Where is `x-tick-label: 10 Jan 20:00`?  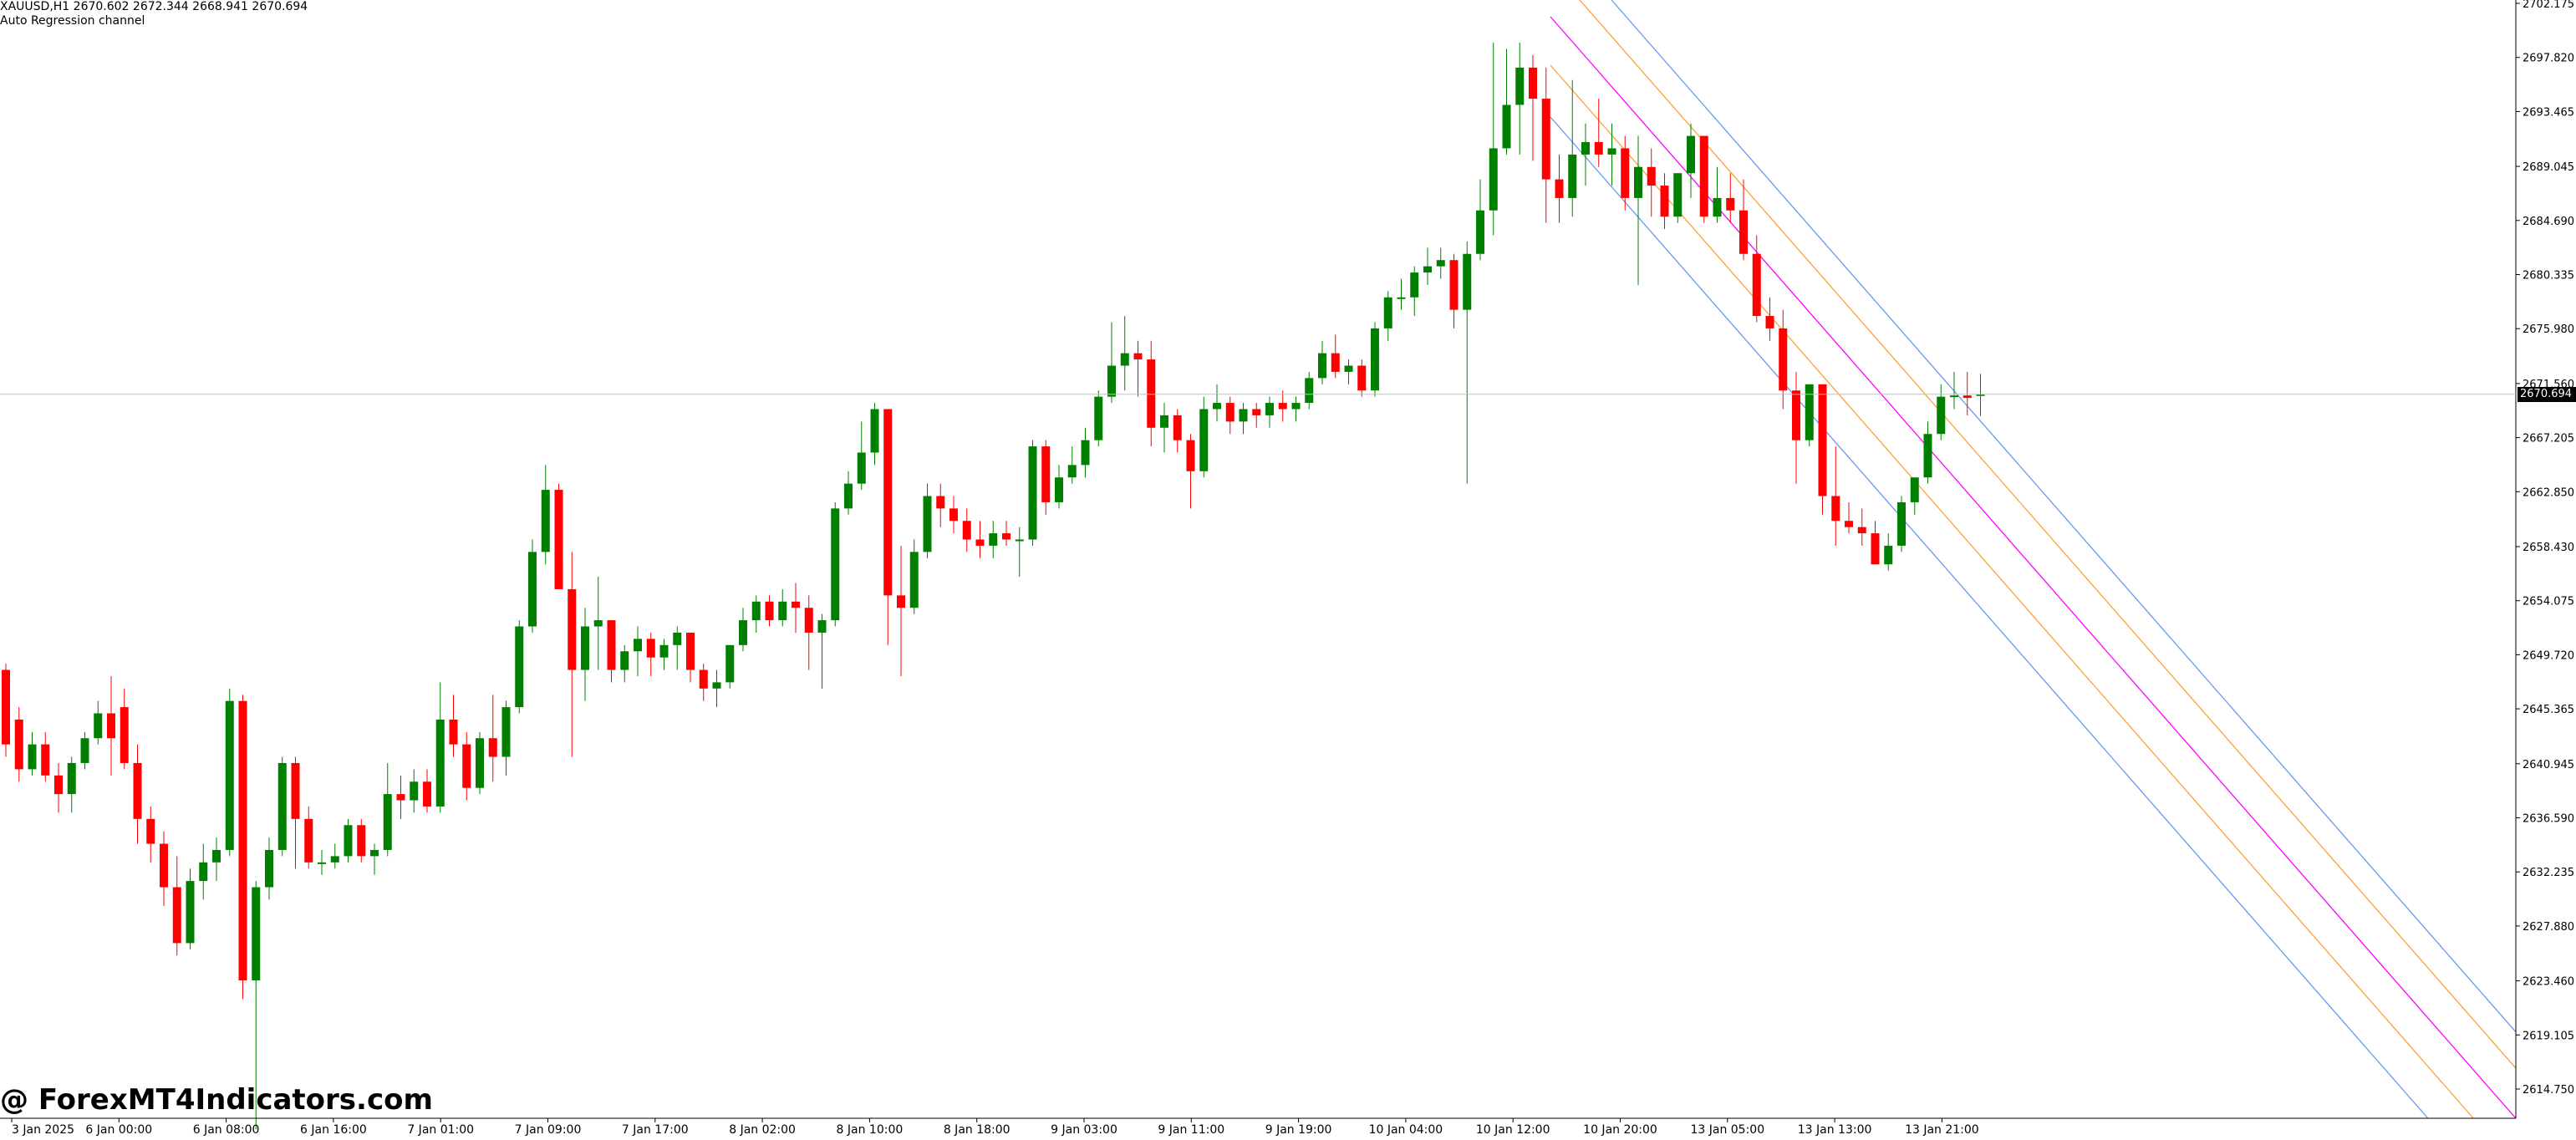
x-tick-label: 10 Jan 20:00 is located at coordinates (1620, 1130).